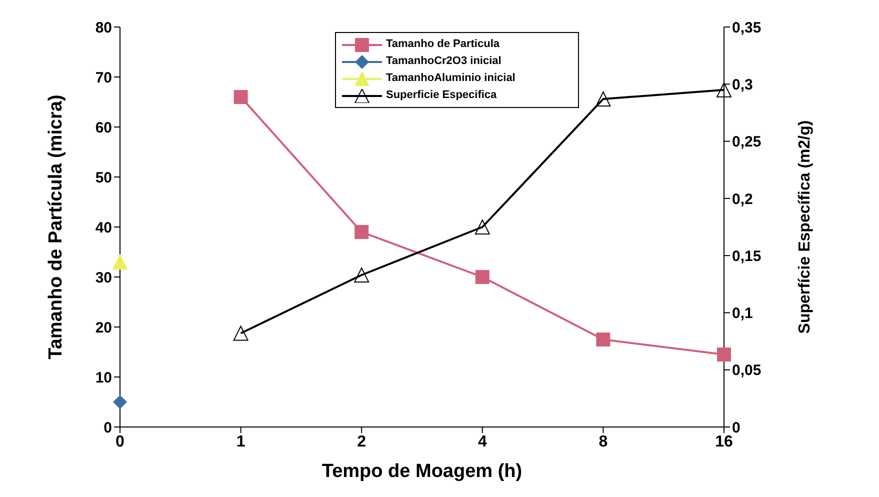 The image size is (879, 497). Describe the element at coordinates (736, 427) in the screenshot. I see `y2-tick-label: 0` at that location.